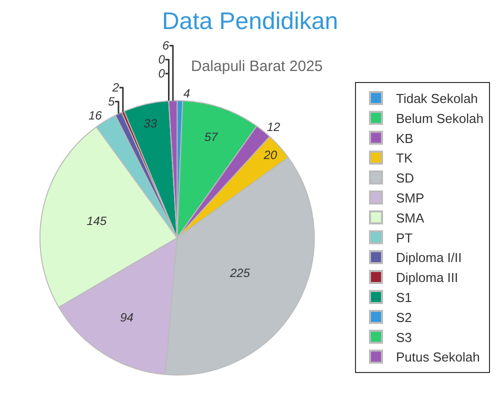 The image size is (500, 400). I want to click on data-label: 20, so click(270, 155).